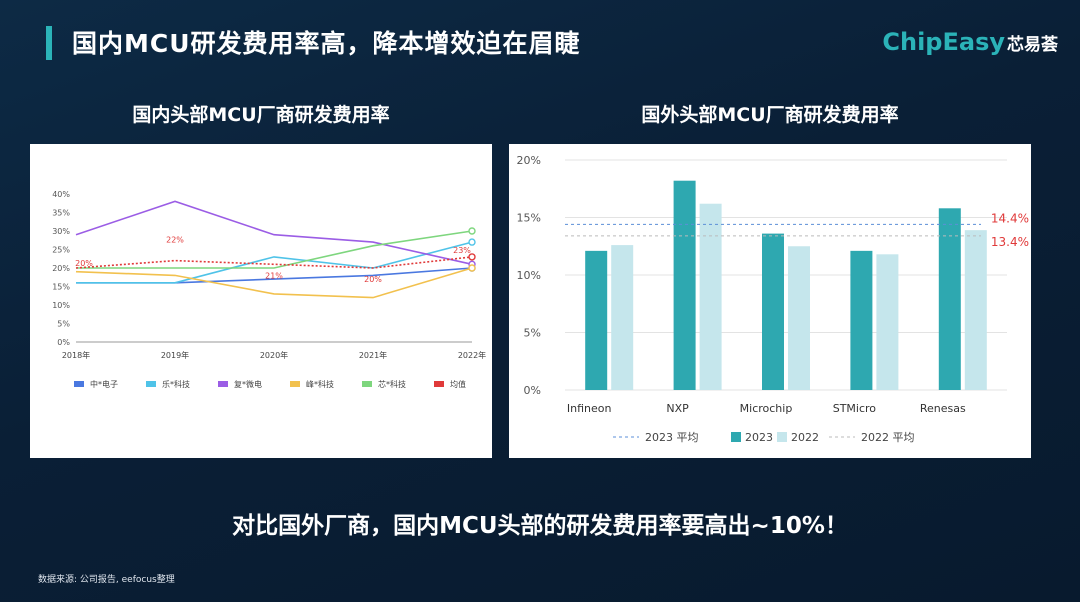  I want to click on conclusion-text: 对比国外厂商，国内MCU头部的研发费用率要高出~10%！, so click(540, 526).